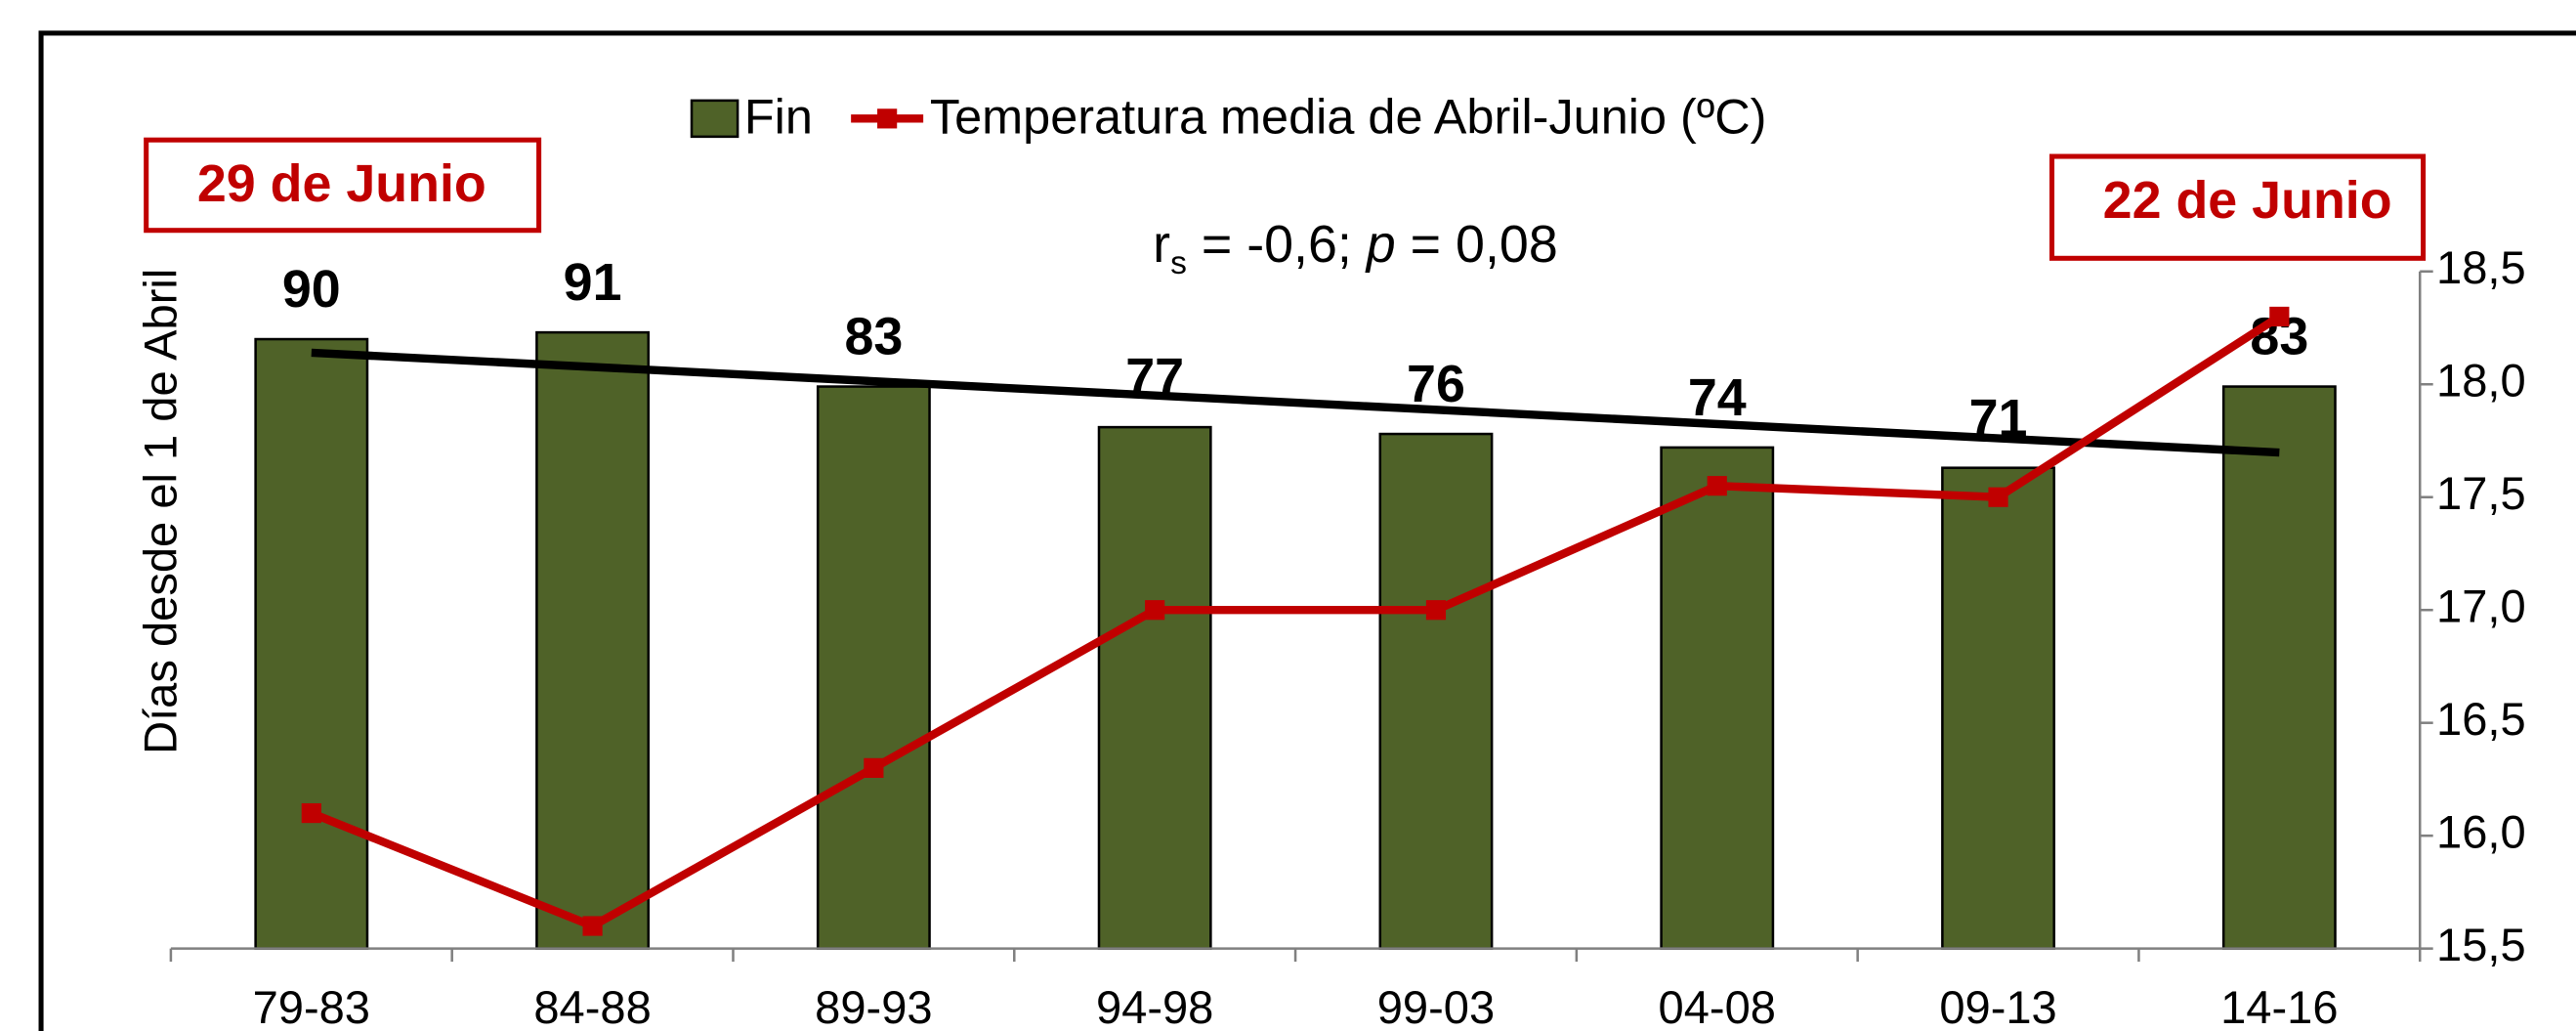 The width and height of the screenshot is (2576, 1031). I want to click on legend-label: Fin, so click(778, 116).